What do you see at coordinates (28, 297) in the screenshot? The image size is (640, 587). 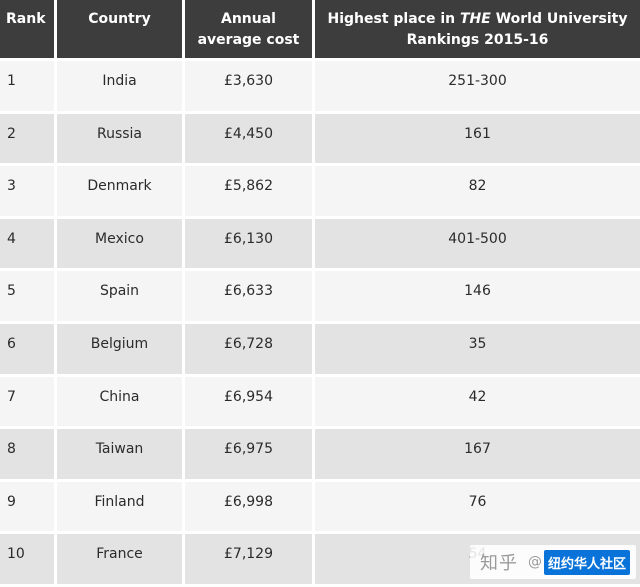 I see `cell-rank: 5` at bounding box center [28, 297].